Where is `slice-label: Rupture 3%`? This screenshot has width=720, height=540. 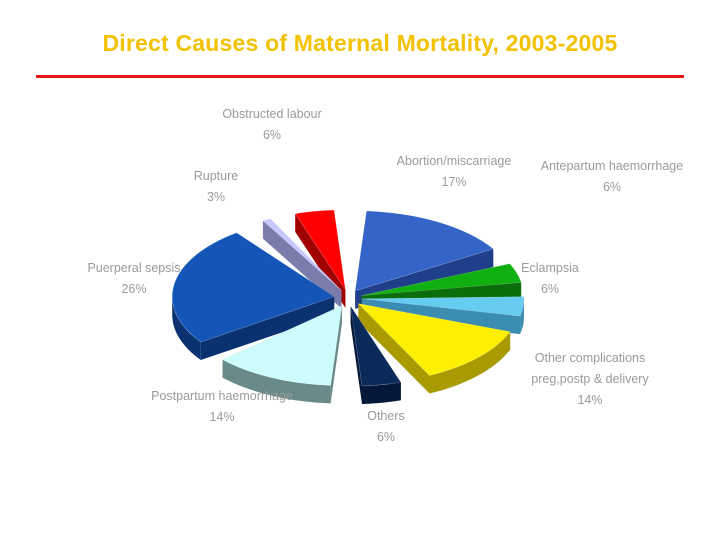 slice-label: Rupture 3% is located at coordinates (216, 186).